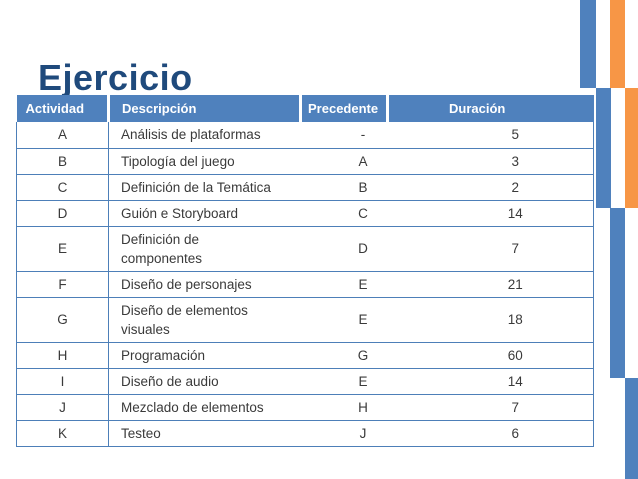 This screenshot has width=638, height=479. Describe the element at coordinates (62, 320) in the screenshot. I see `cell-actividad: G` at that location.